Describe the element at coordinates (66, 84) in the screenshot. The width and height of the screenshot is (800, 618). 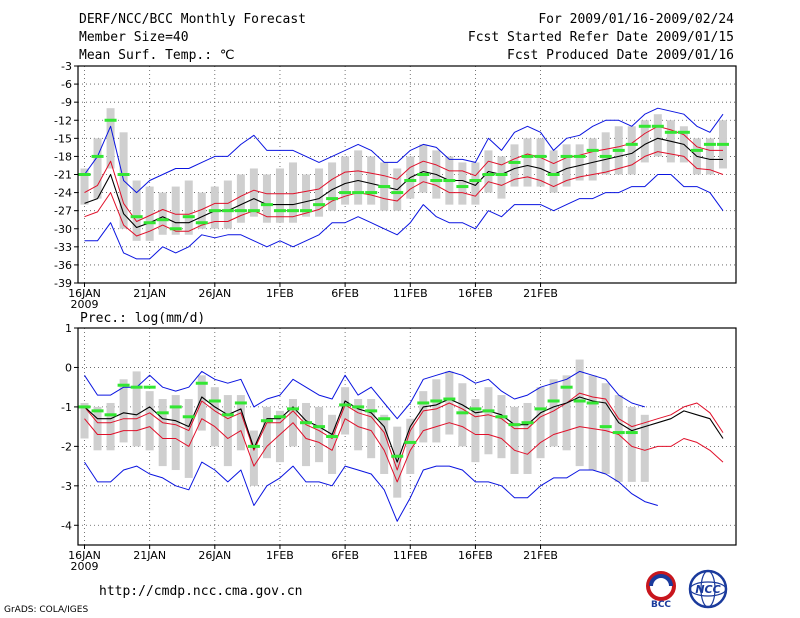
I see `y-tick-label: -6` at that location.